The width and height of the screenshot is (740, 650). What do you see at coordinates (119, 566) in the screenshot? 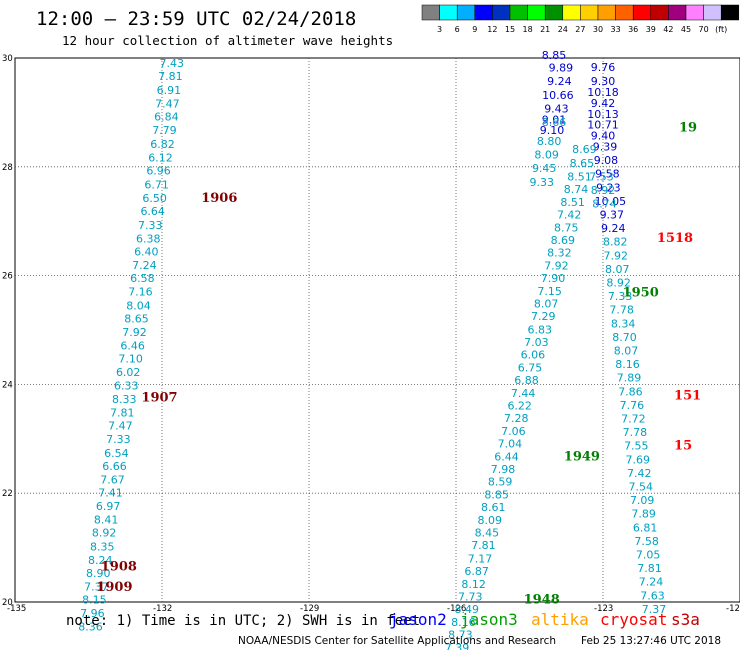
I see `pass-time-label: 1908` at bounding box center [119, 566].